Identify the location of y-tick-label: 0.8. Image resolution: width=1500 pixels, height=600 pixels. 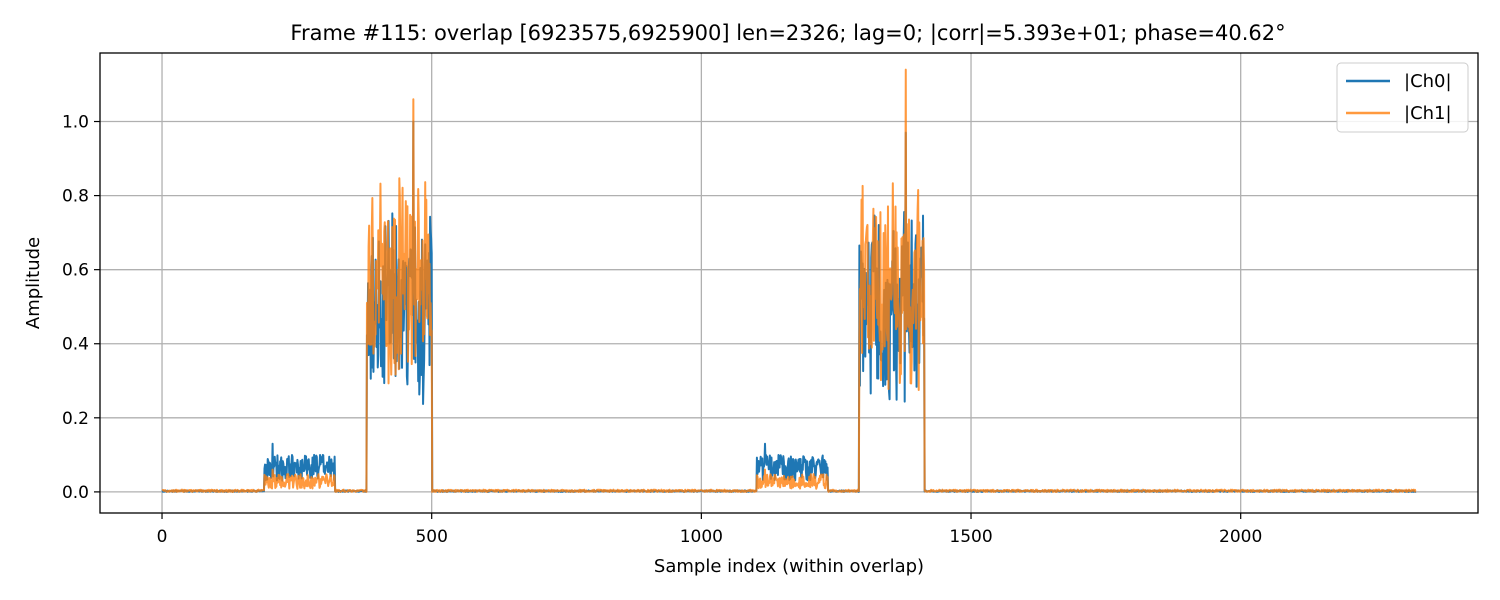
(75, 197).